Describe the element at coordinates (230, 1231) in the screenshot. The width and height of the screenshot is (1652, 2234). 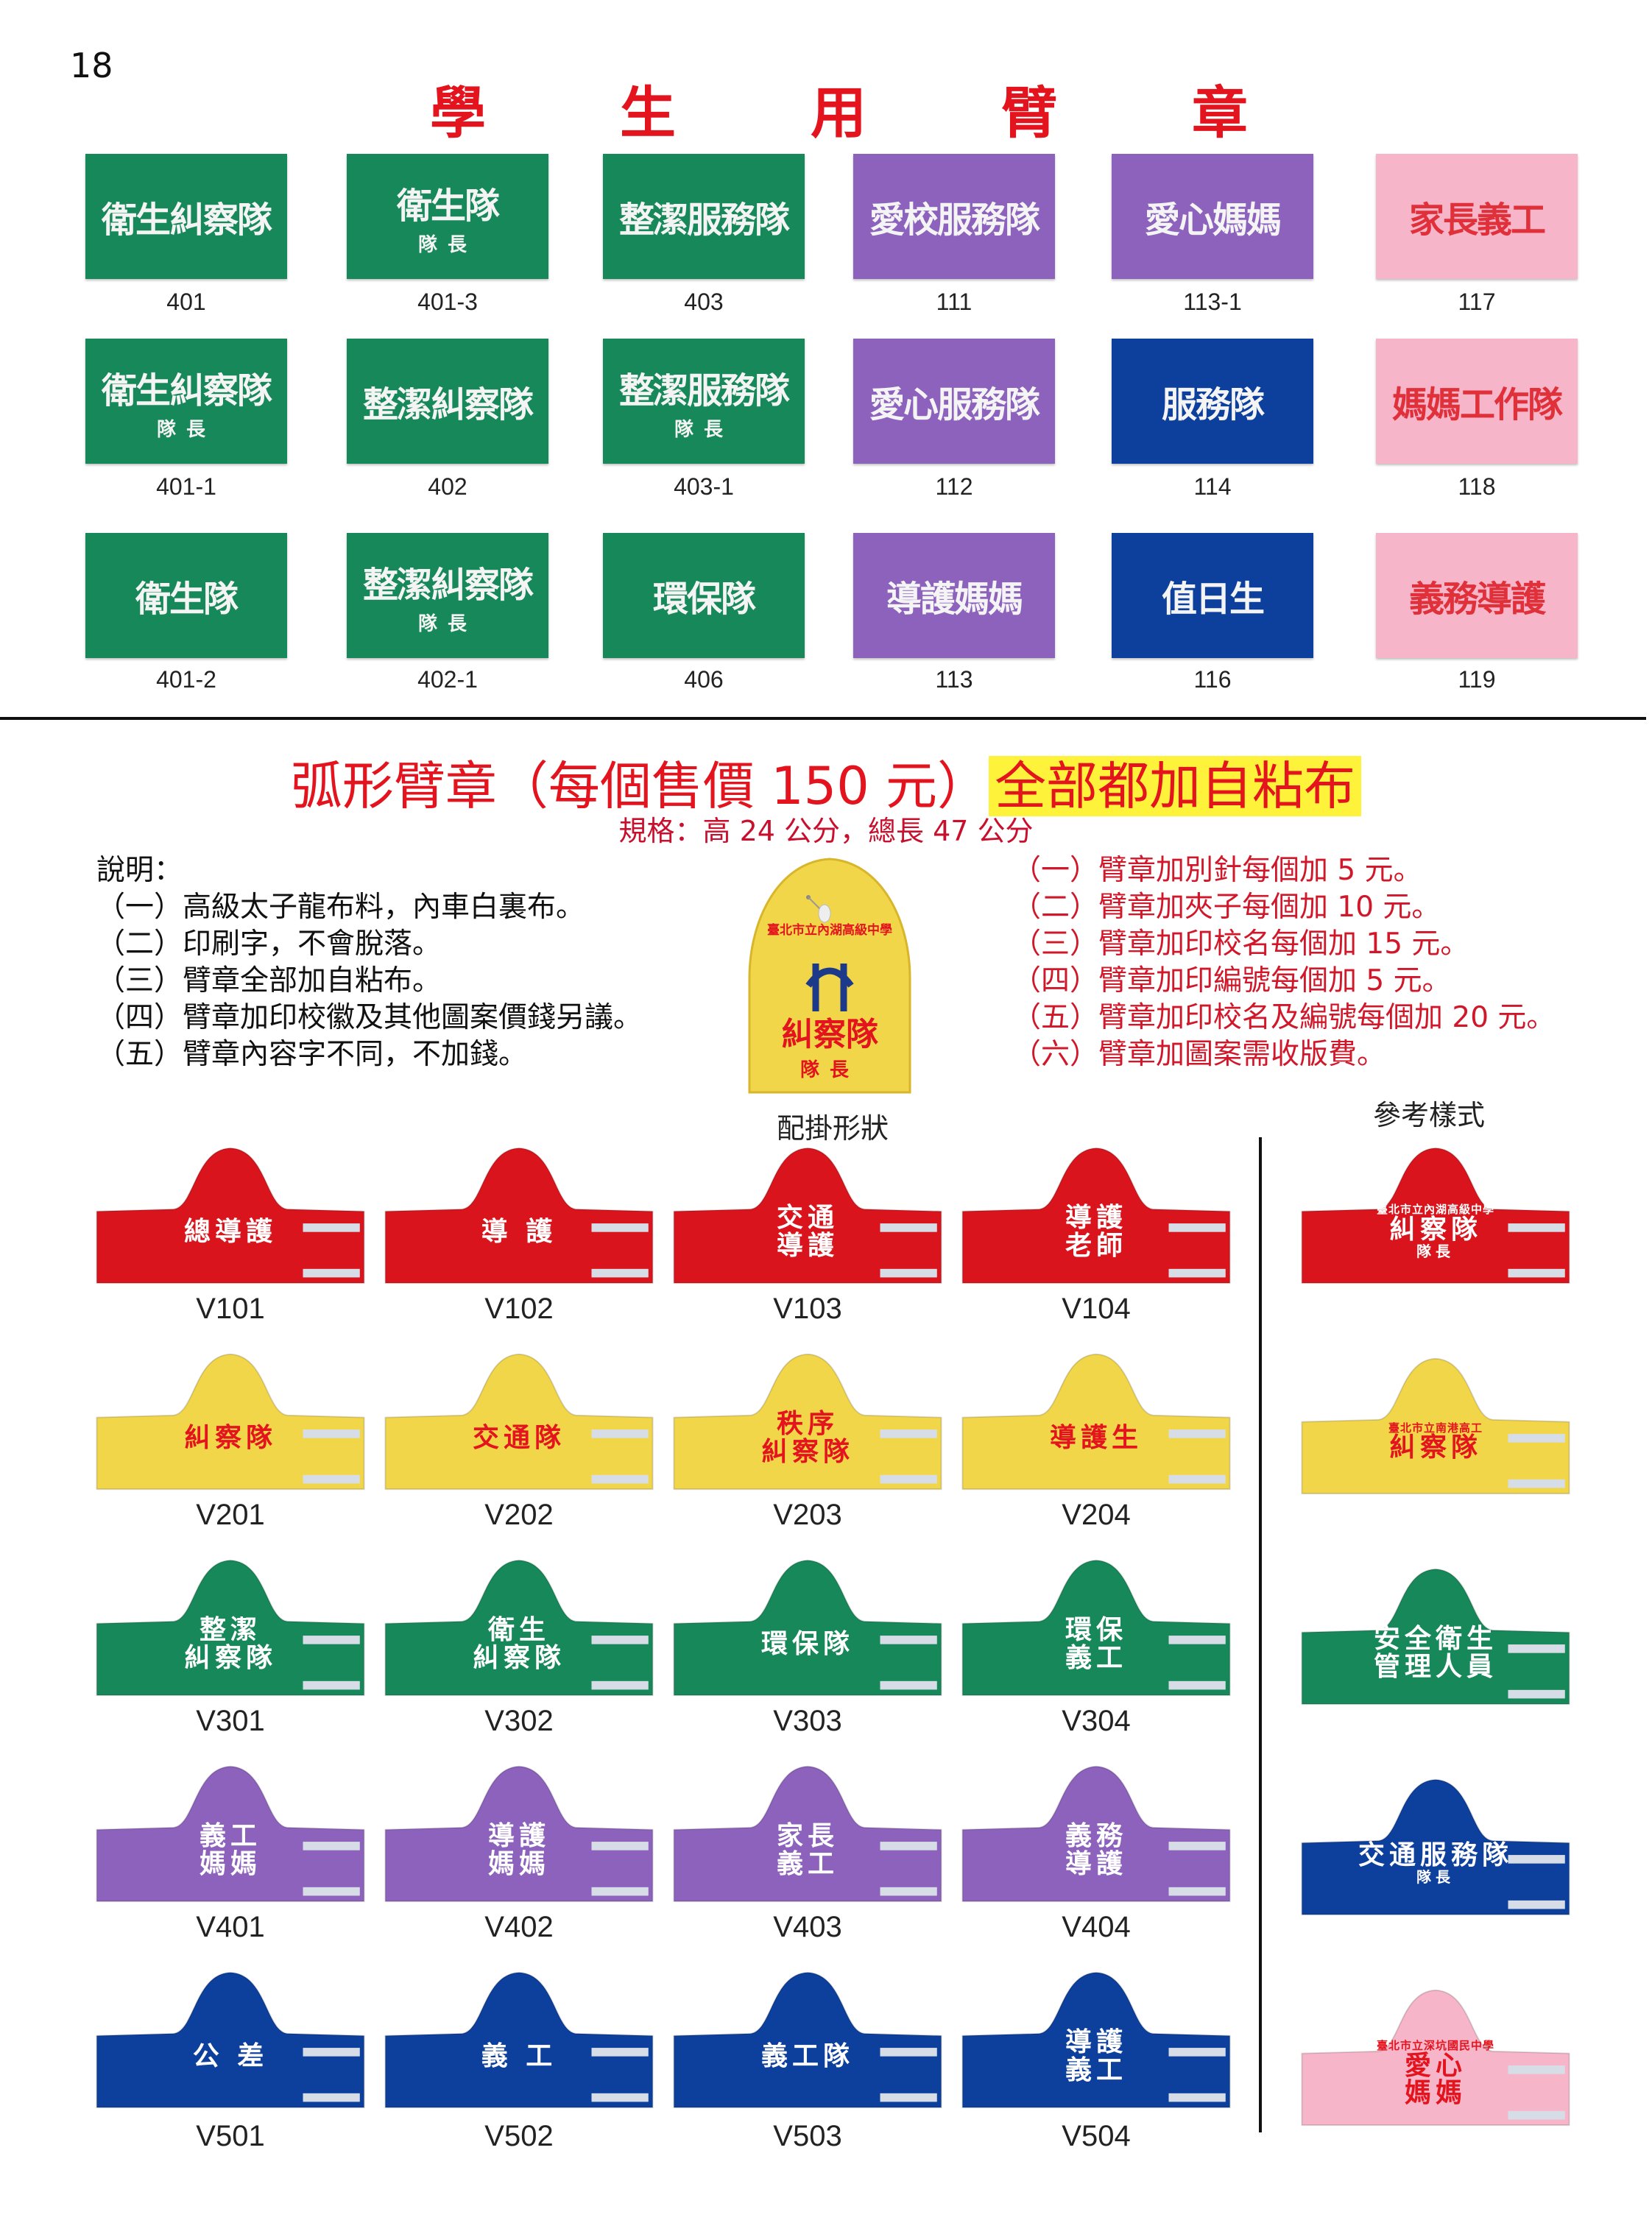
I see `armband-text-line: 總導護` at that location.